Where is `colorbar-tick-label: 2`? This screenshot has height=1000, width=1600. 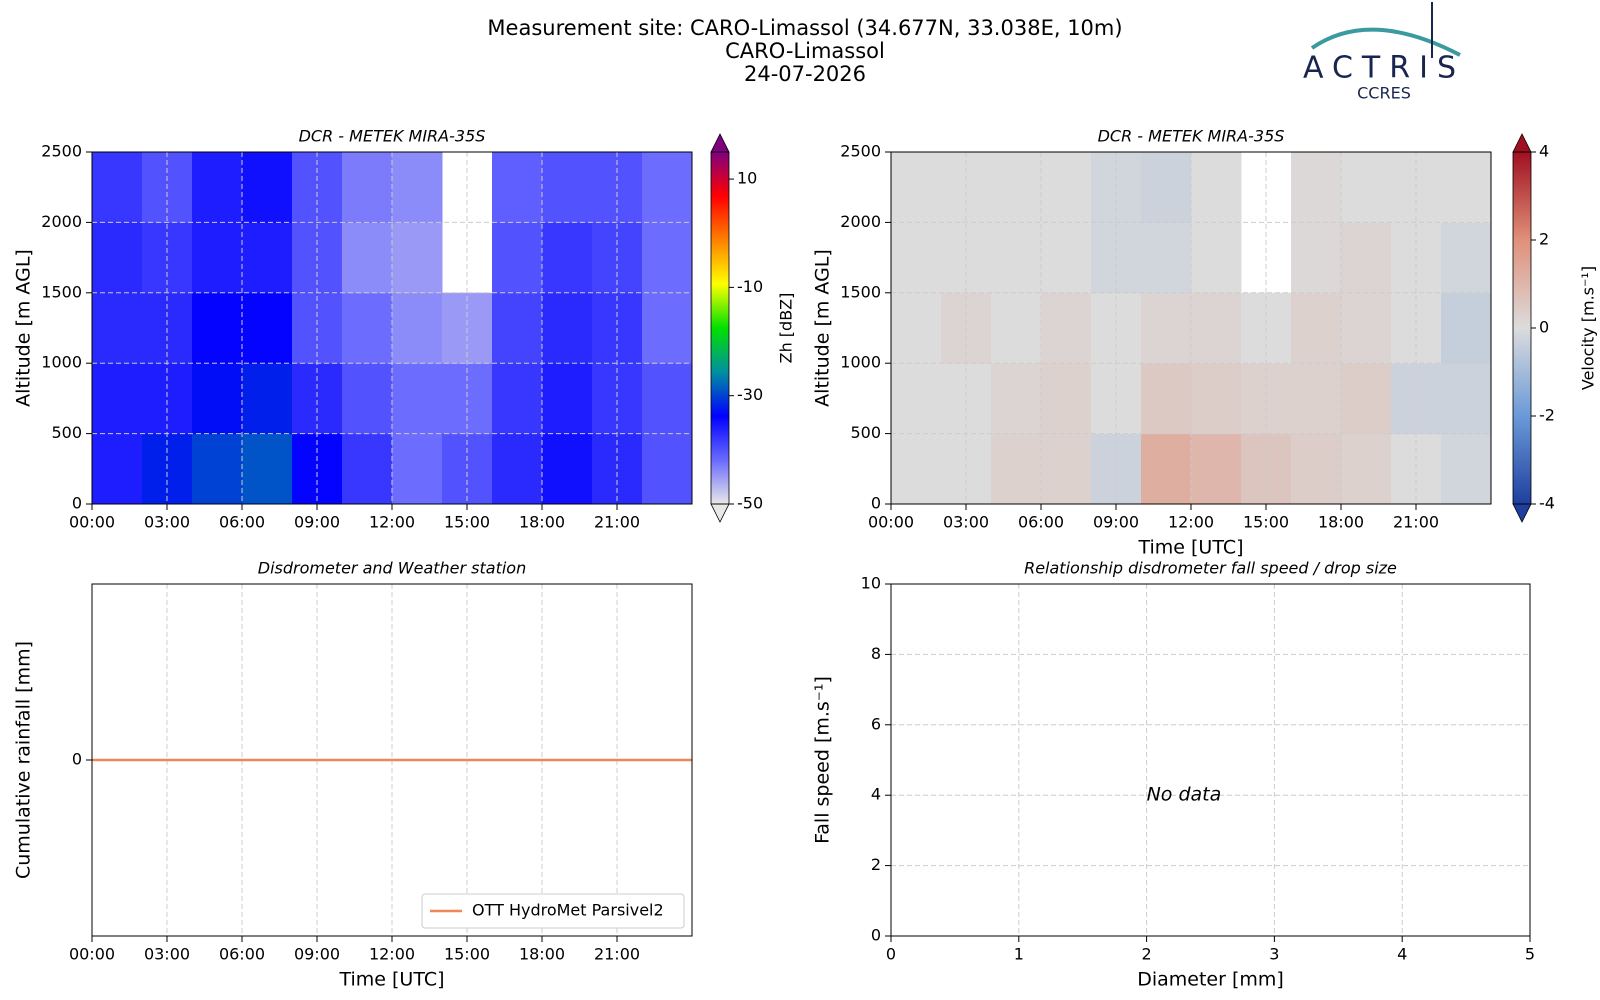 colorbar-tick-label: 2 is located at coordinates (1544, 239).